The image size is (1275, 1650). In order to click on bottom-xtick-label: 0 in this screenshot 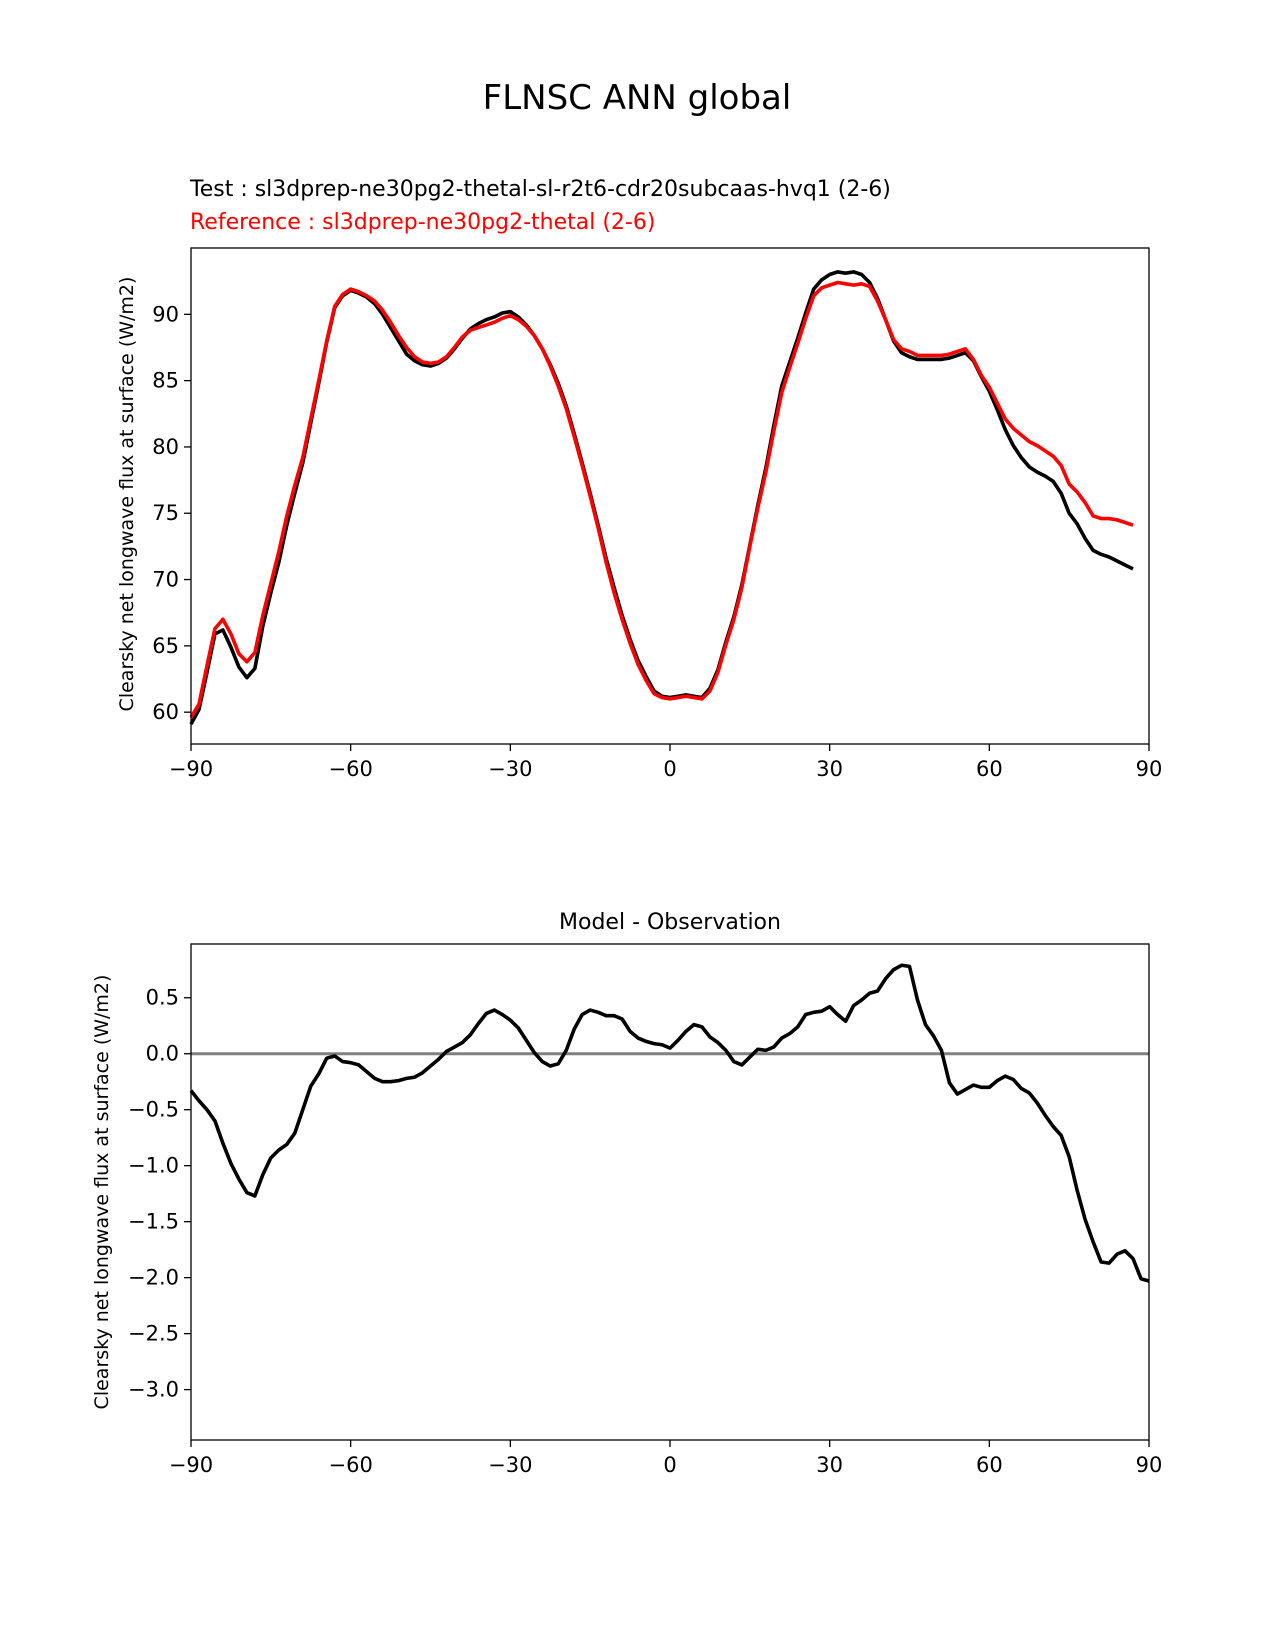, I will do `click(669, 1465)`.